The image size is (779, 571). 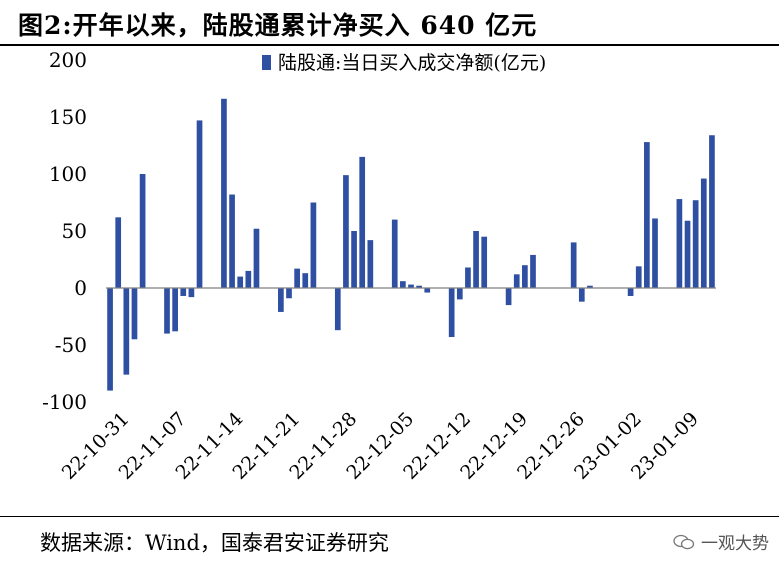 What do you see at coordinates (68, 117) in the screenshot?
I see `y-tick-label: 150` at bounding box center [68, 117].